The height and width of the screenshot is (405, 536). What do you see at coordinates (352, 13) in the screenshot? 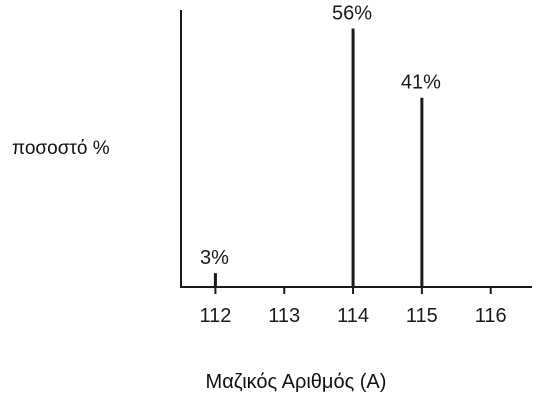
I see `data-label-114: 56%` at bounding box center [352, 13].